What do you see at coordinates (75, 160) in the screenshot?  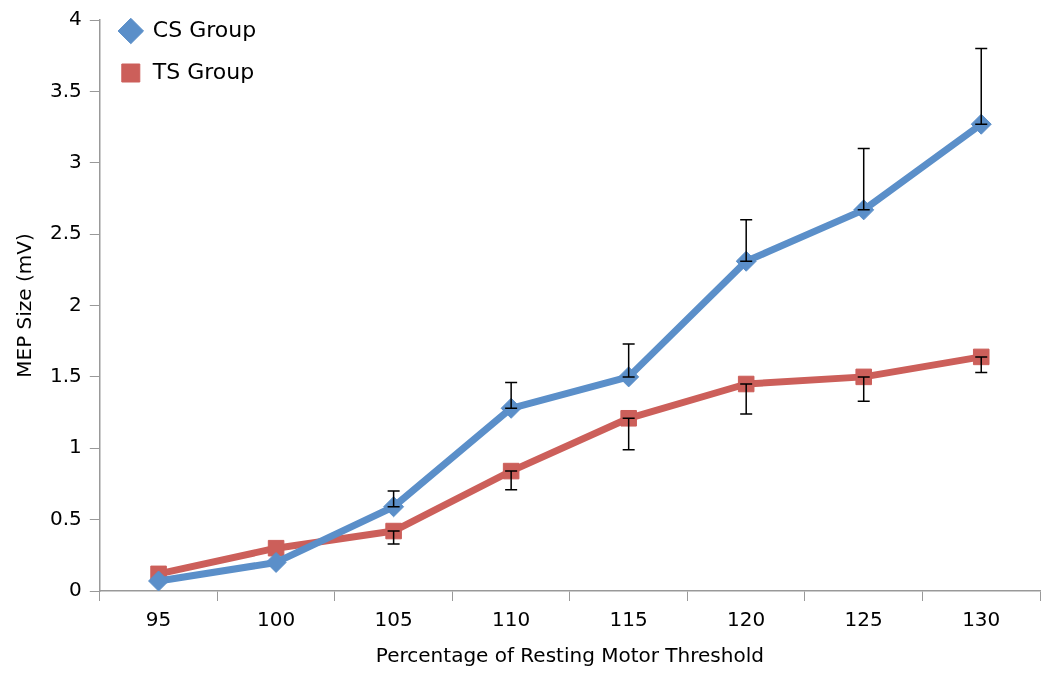 I see `y-tick-label: 3` at bounding box center [75, 160].